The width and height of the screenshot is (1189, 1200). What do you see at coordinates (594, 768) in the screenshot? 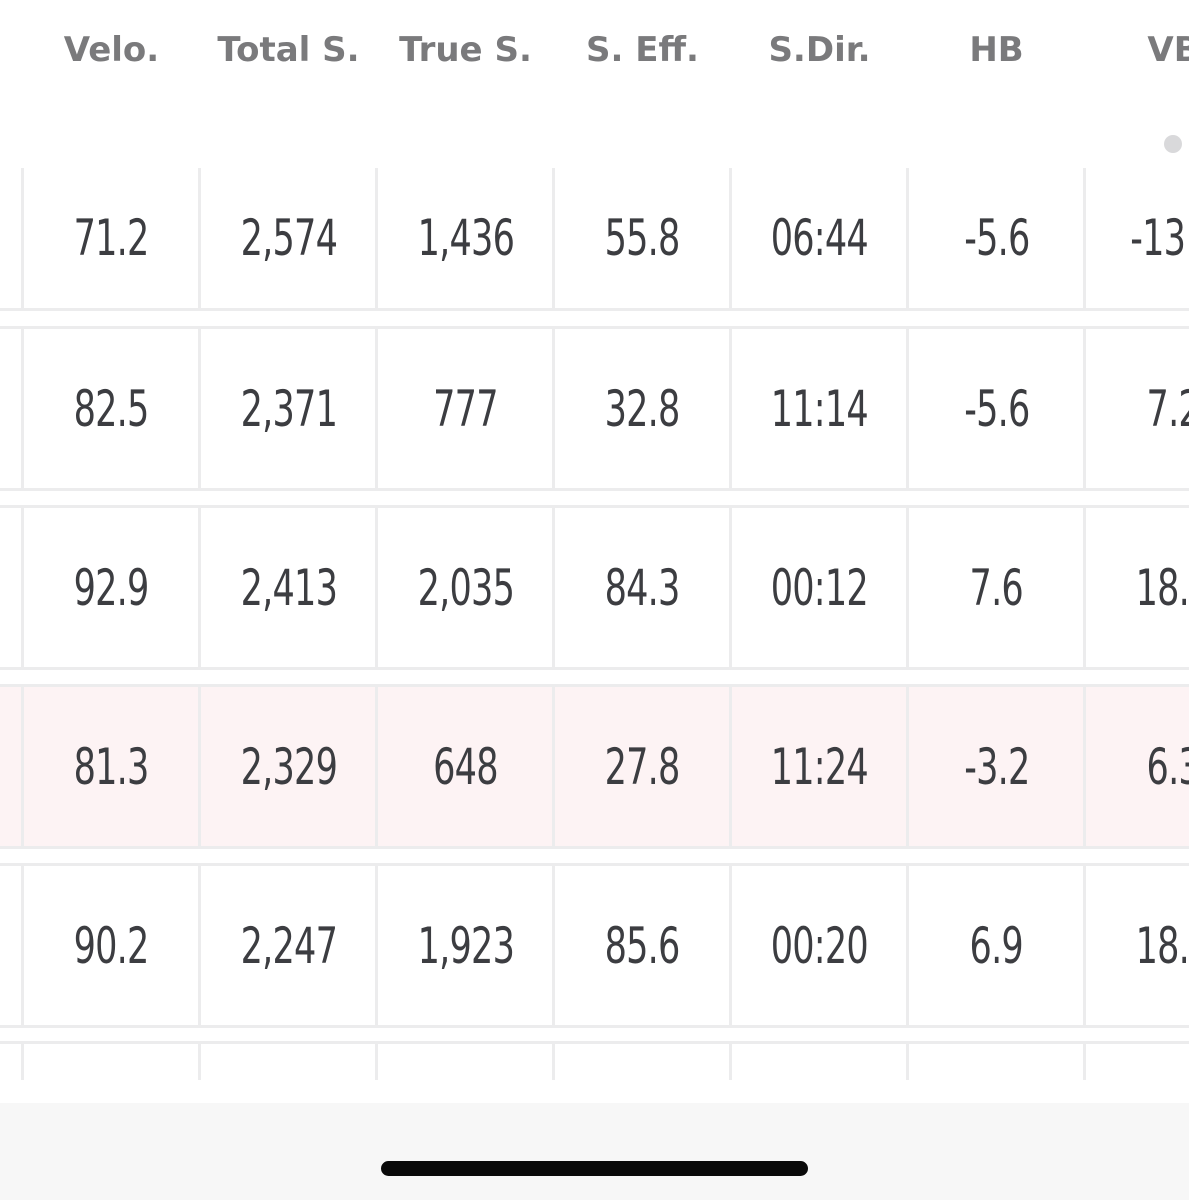
I see `table-row-highlighted: 81.3 2,329 648 27.8 11:24 -3.2 6.3` at bounding box center [594, 768].